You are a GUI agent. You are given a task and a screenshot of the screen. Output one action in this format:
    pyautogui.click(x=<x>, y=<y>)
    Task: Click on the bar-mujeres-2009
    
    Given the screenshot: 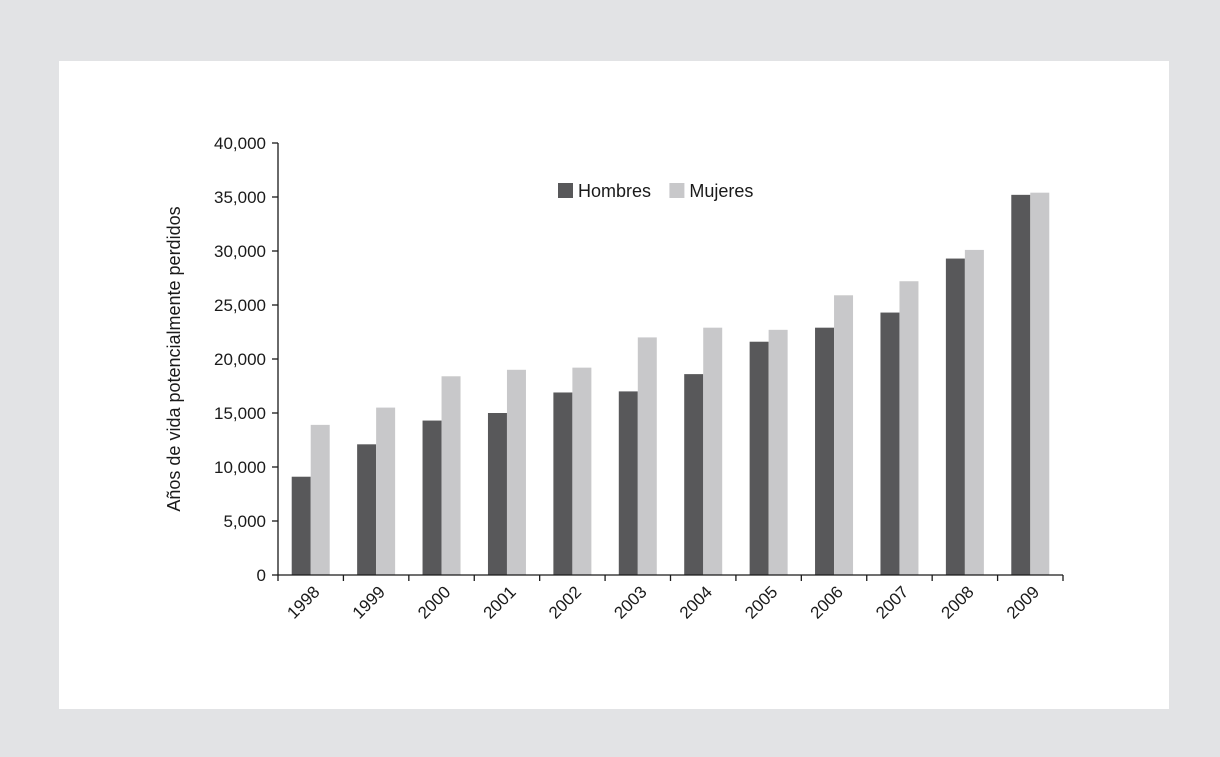 What is the action you would take?
    pyautogui.click(x=1040, y=383)
    